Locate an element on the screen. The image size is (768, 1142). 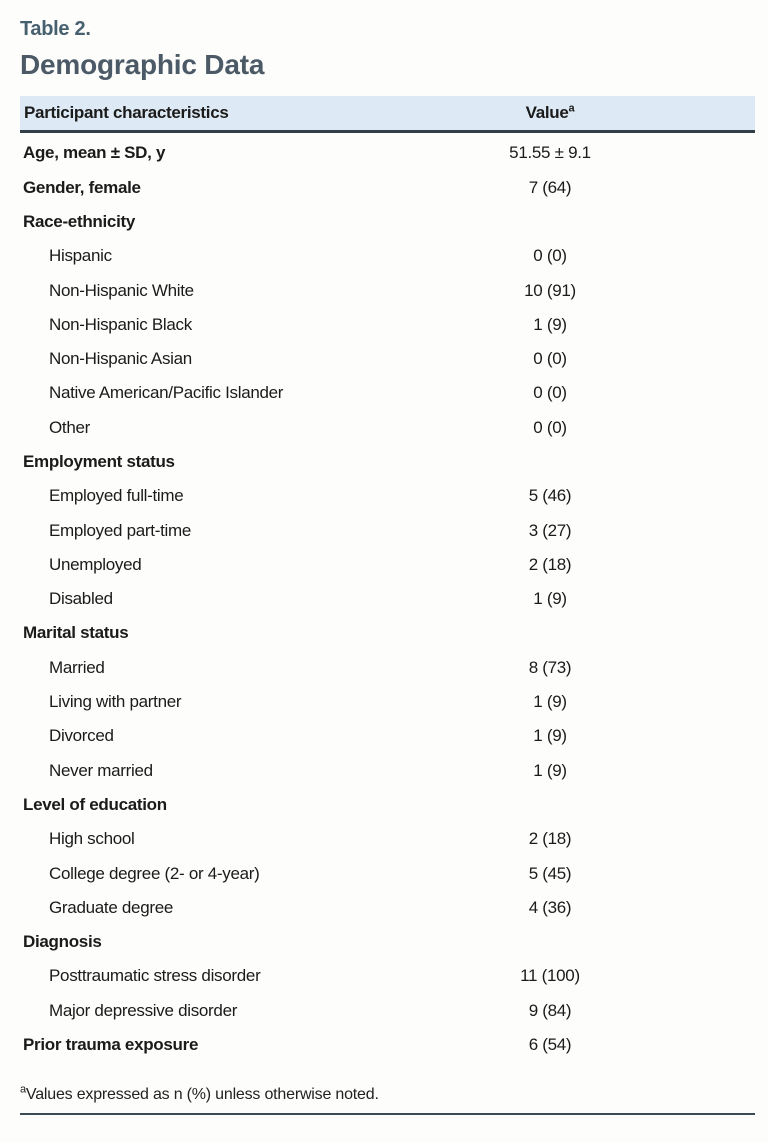
row-label: Employment status is located at coordinates (99, 461).